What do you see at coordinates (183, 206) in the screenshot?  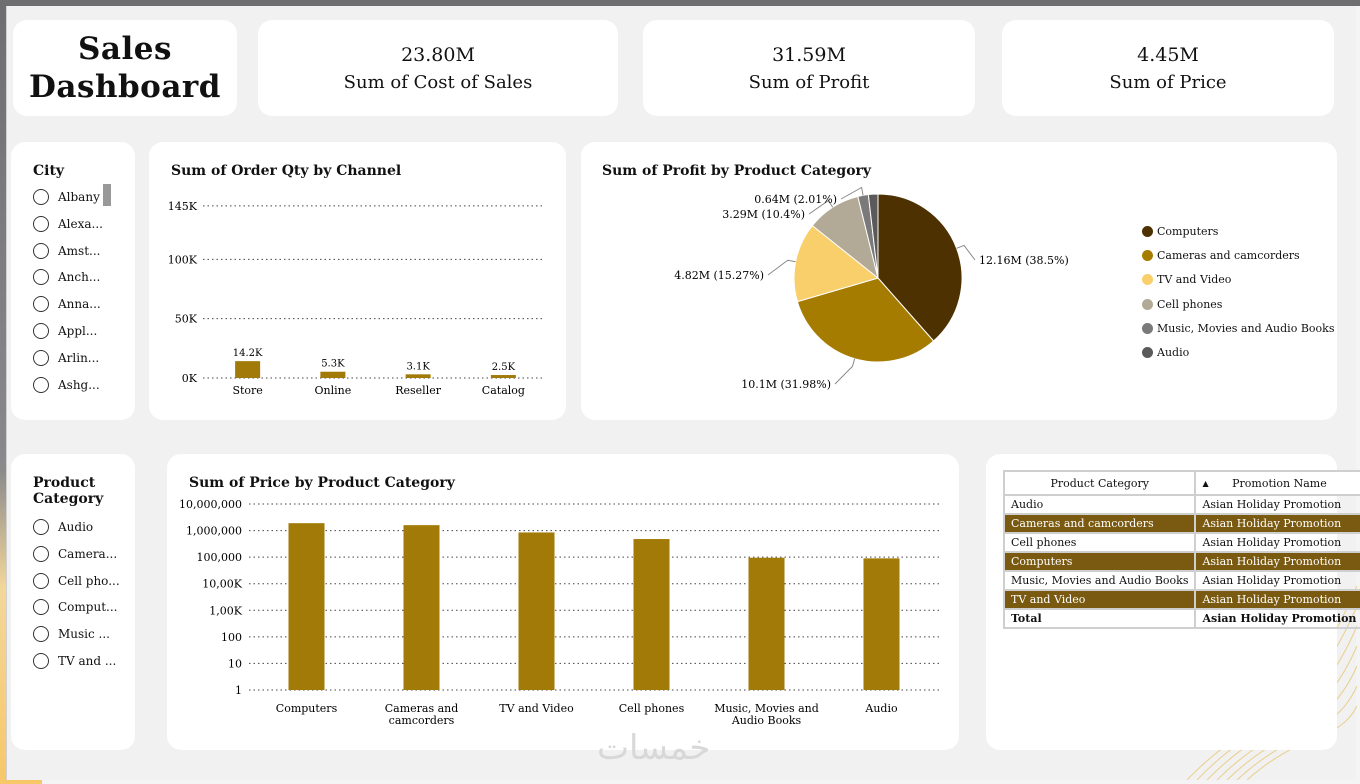 I see `y-tick-label: 145K` at bounding box center [183, 206].